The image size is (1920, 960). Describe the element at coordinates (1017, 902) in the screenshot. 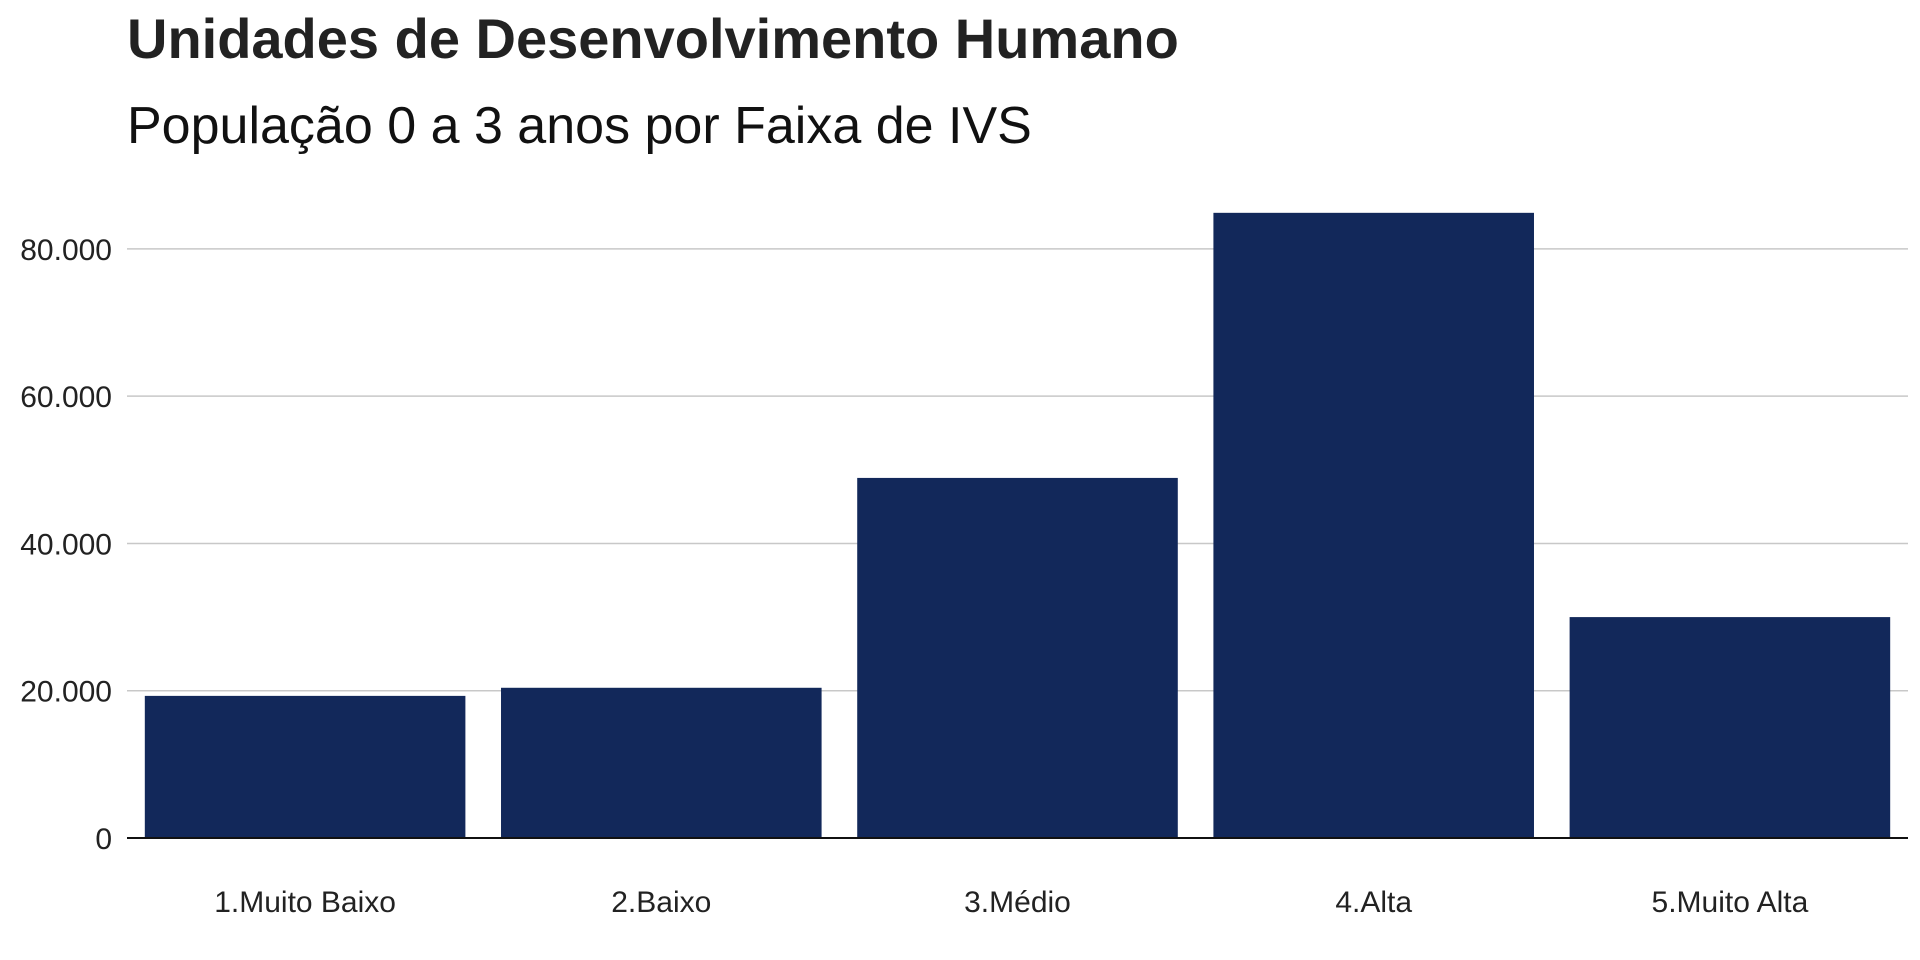

I see `x-category-label: 3.Médio` at that location.